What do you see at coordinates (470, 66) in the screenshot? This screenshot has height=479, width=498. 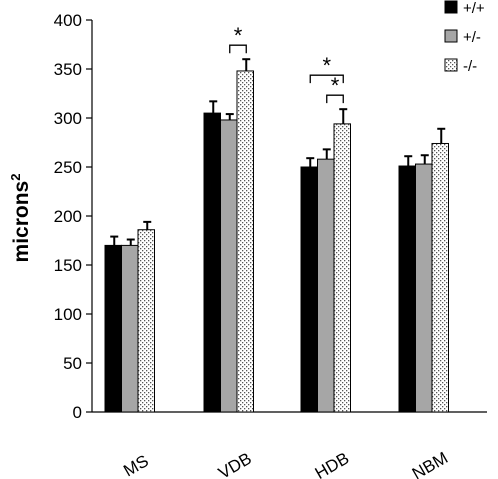 I see `legend-label: -/-` at bounding box center [470, 66].